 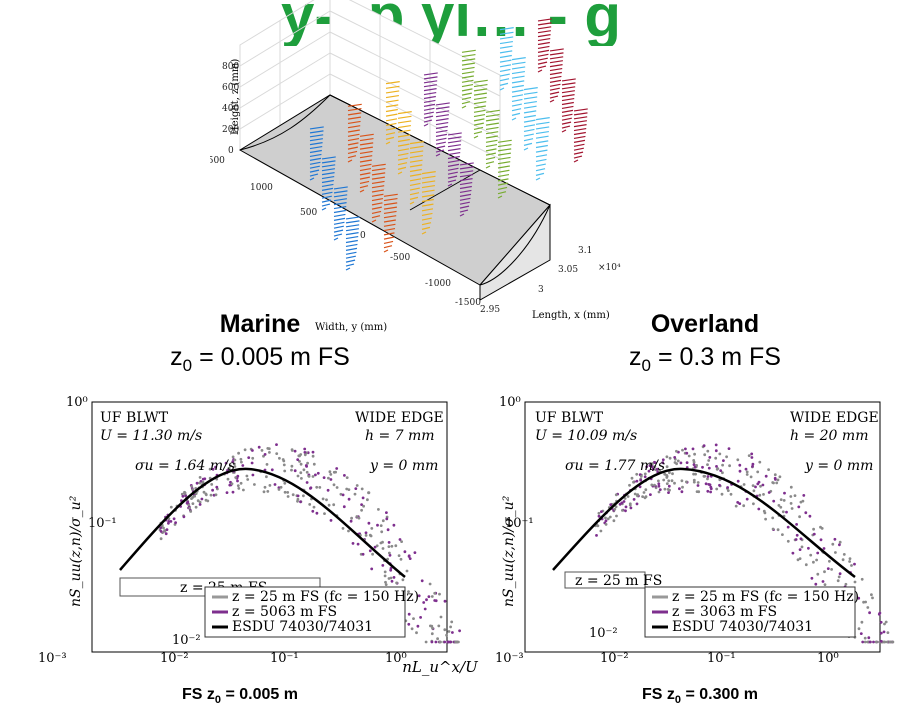 What do you see at coordinates (284, 612) in the screenshot?
I see `legend-2: z = 5063 m FS` at bounding box center [284, 612].